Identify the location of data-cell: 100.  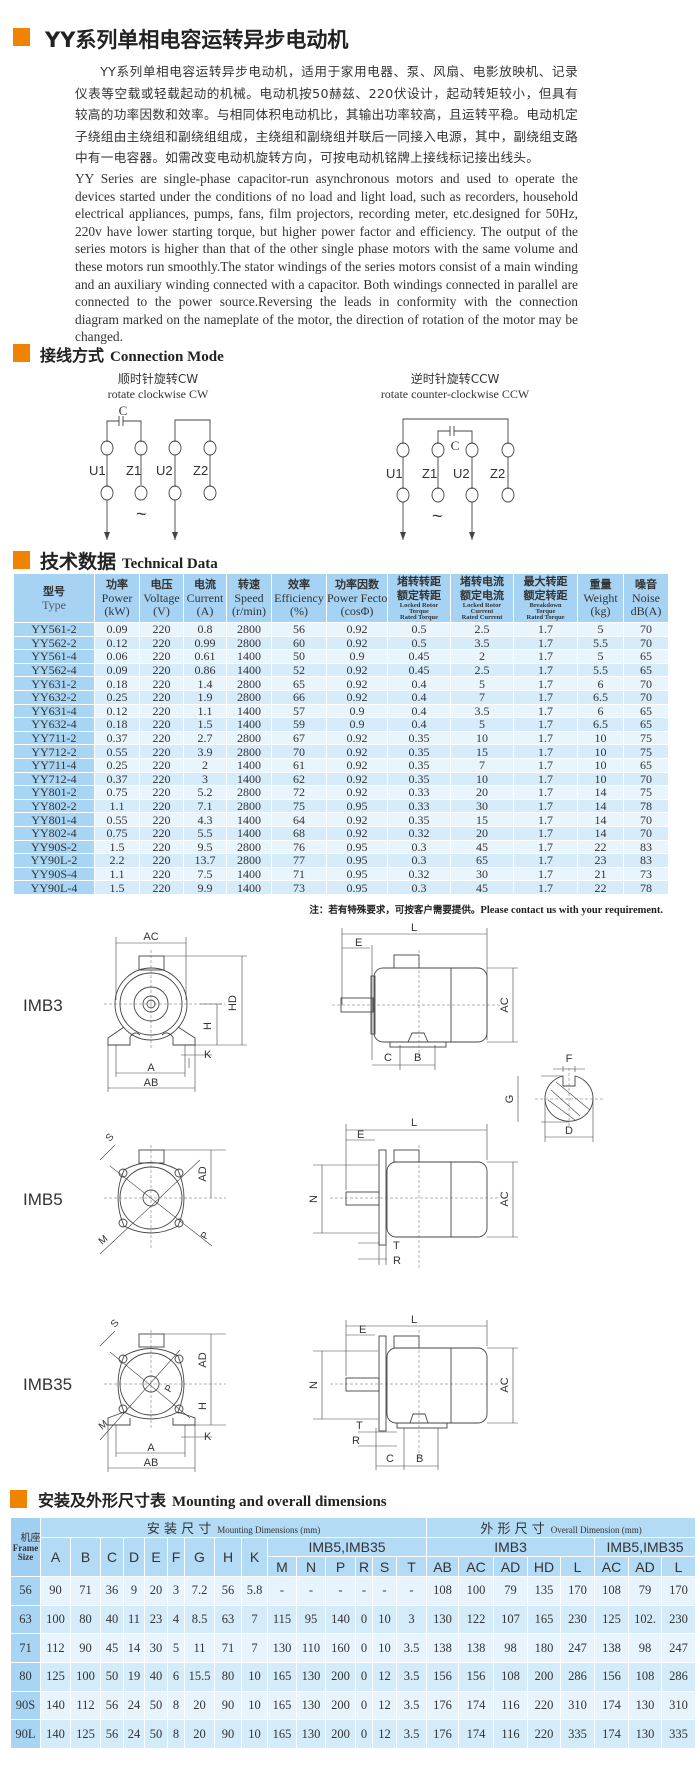
(85, 1677).